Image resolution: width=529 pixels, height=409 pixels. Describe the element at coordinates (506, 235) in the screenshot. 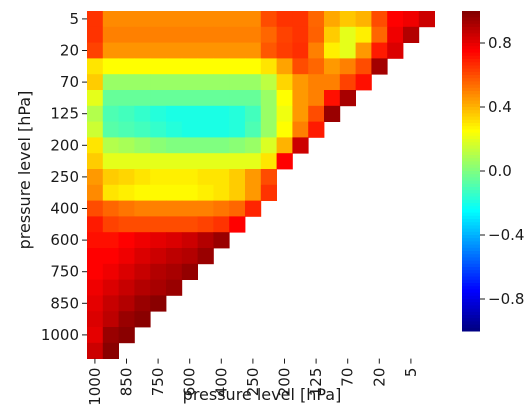

I see `colorbar-tick-label: −0.4` at that location.